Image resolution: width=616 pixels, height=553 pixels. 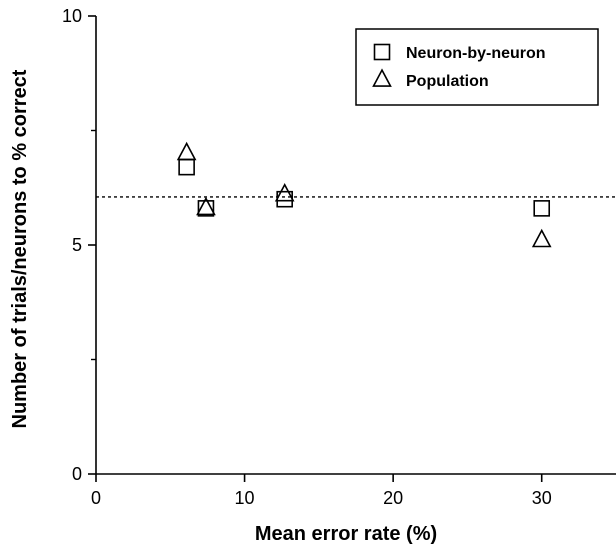 I want to click on x-tick-label: 10, so click(x=245, y=498).